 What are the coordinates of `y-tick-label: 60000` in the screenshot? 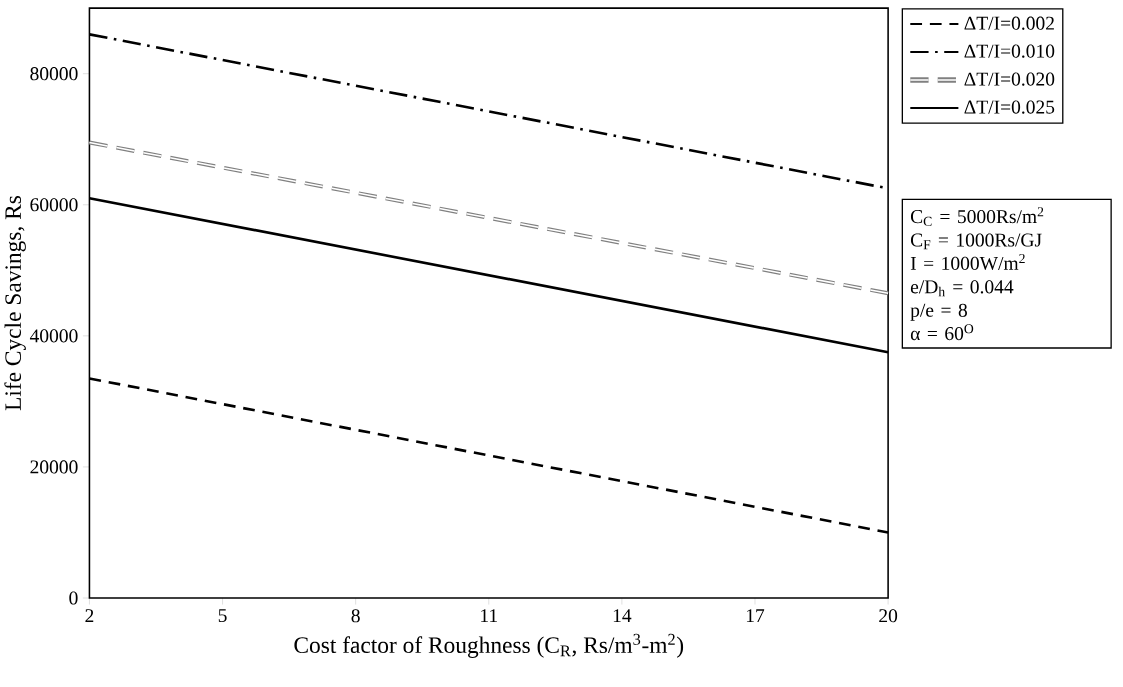 It's located at (54, 205).